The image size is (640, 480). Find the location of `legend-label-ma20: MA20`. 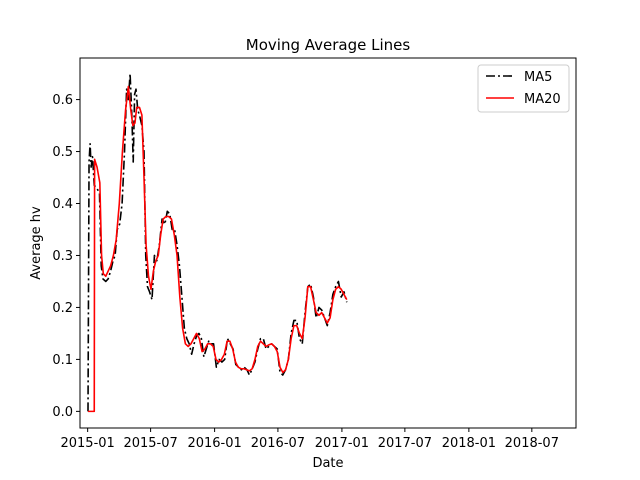

legend-label-ma20: MA20 is located at coordinates (542, 99).